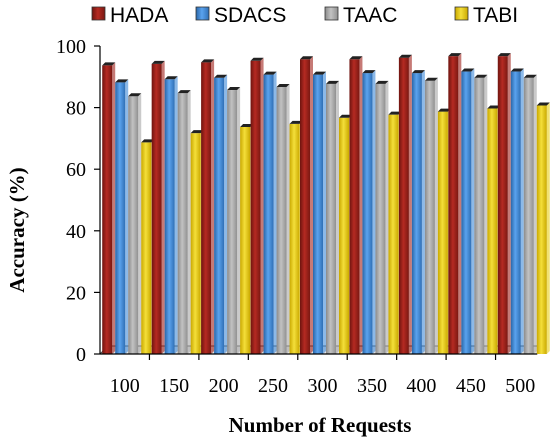 Image resolution: width=550 pixels, height=446 pixels. Describe the element at coordinates (495, 15) in the screenshot. I see `legend-label: TABI` at that location.